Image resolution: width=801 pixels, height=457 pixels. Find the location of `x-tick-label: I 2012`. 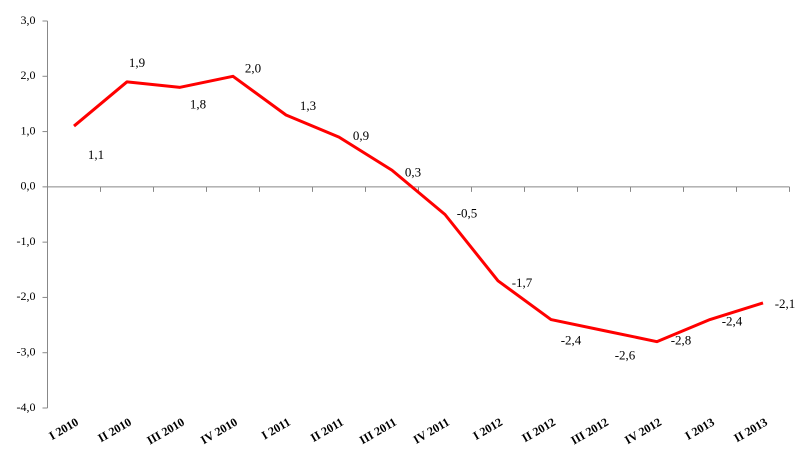

x-tick-label: I 2012 is located at coordinates (487, 429).